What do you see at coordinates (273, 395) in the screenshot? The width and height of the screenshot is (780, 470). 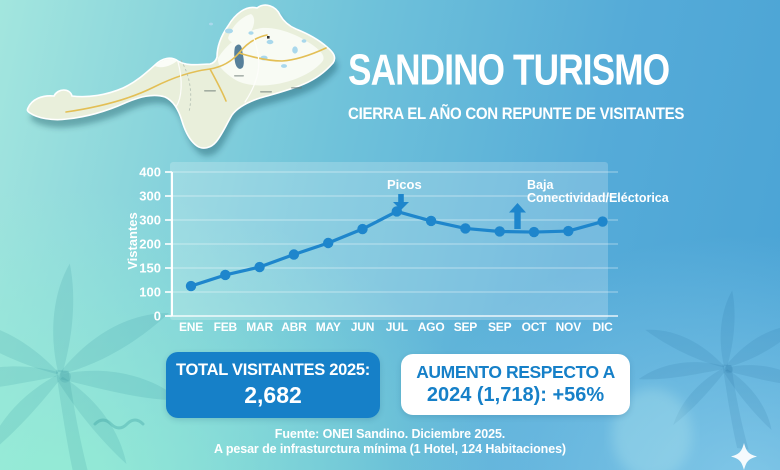 I see `total-visitors-value: 2,682` at bounding box center [273, 395].